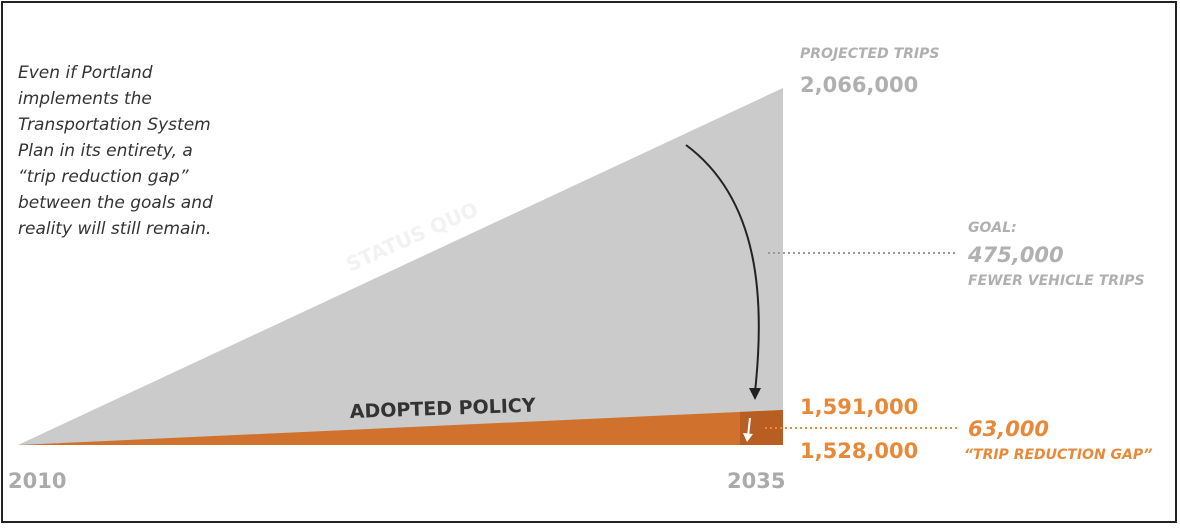 Image resolution: width=1180 pixels, height=528 pixels. What do you see at coordinates (400, 427) in the screenshot?
I see `adopted-policy-wedge` at bounding box center [400, 427].